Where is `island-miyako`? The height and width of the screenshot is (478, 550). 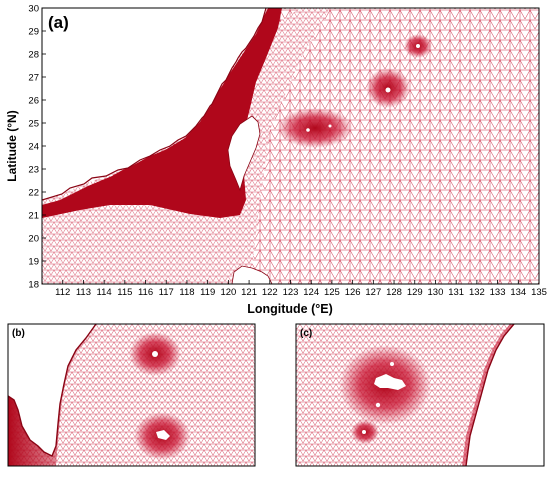 island-miyako is located at coordinates (330, 126).